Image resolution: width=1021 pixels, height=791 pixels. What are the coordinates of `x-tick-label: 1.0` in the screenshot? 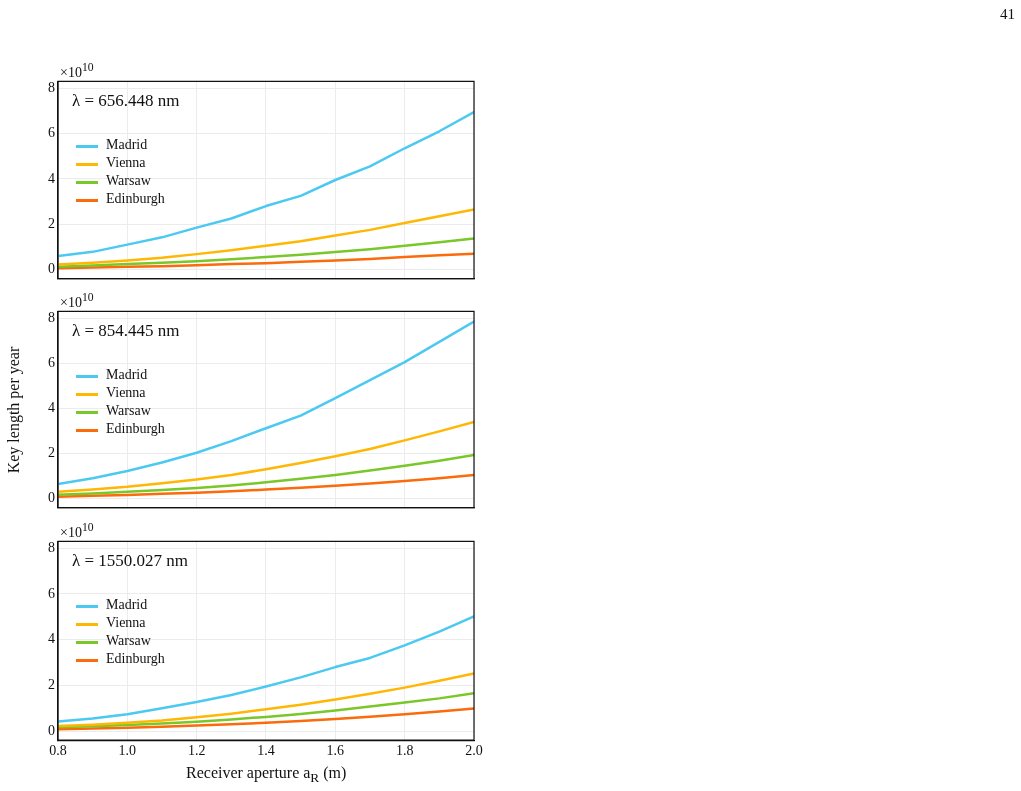 It's located at (127, 751).